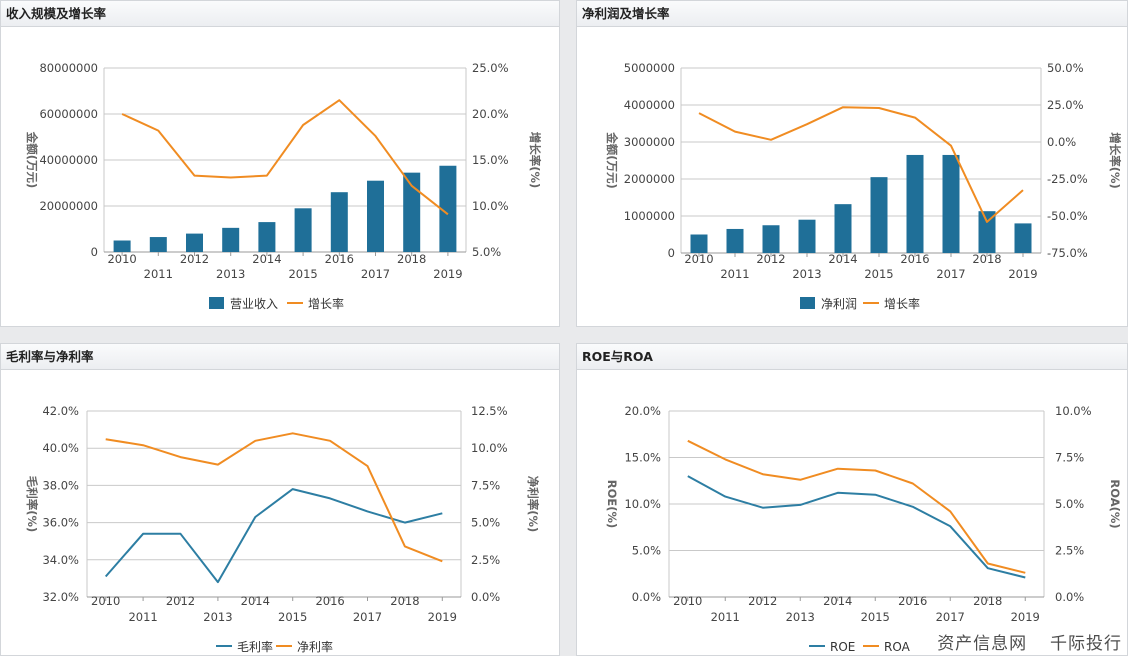 Image resolution: width=1128 pixels, height=656 pixels. Describe the element at coordinates (617, 356) in the screenshot. I see `panel-title: ROE与ROA` at that location.